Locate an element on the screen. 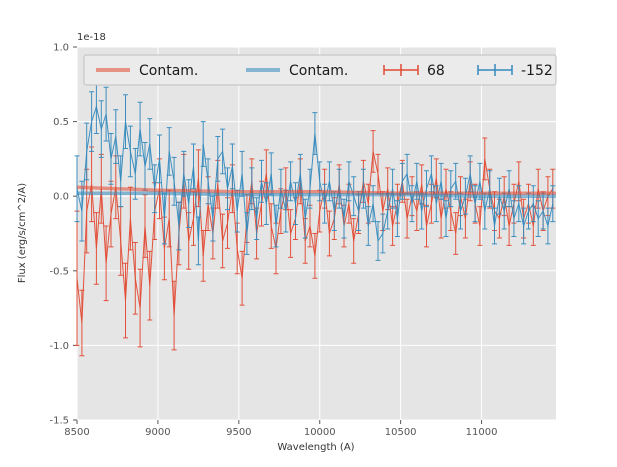 This screenshot has width=617, height=467. legend-label: -152 is located at coordinates (537, 71).